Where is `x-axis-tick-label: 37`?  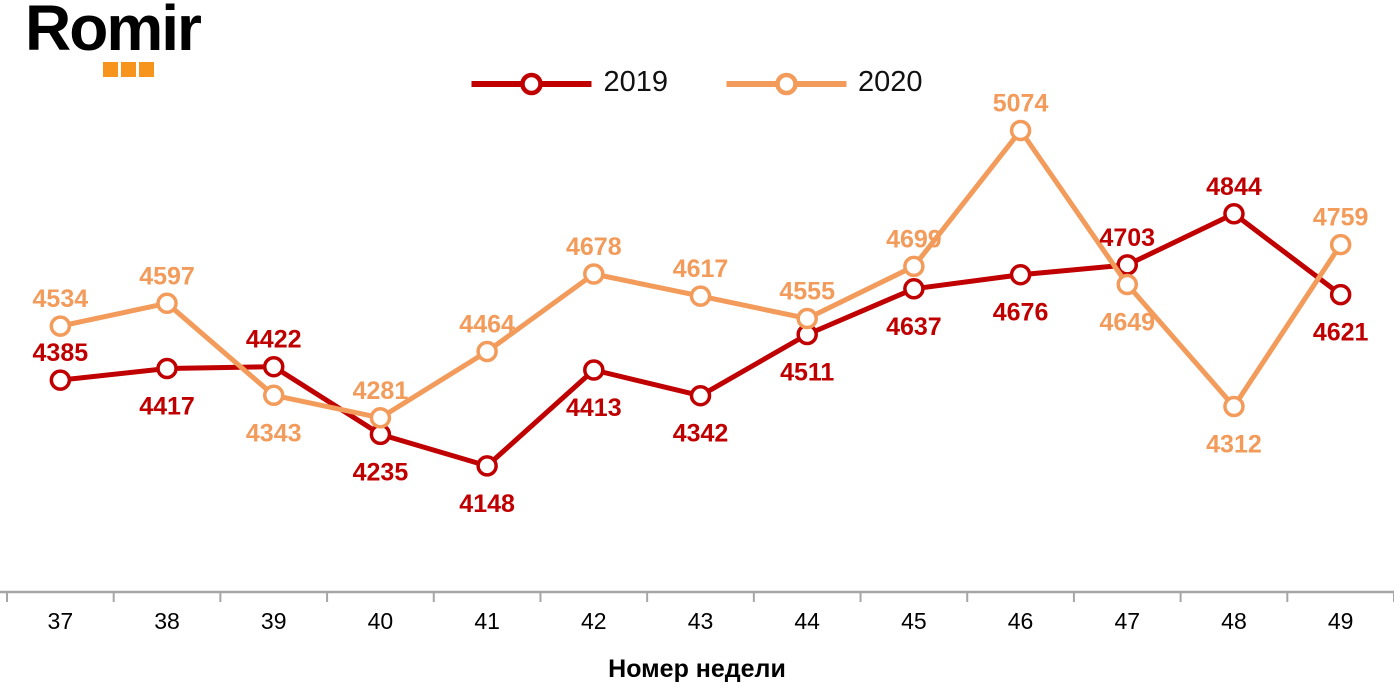
x-axis-tick-label: 37 is located at coordinates (61, 621).